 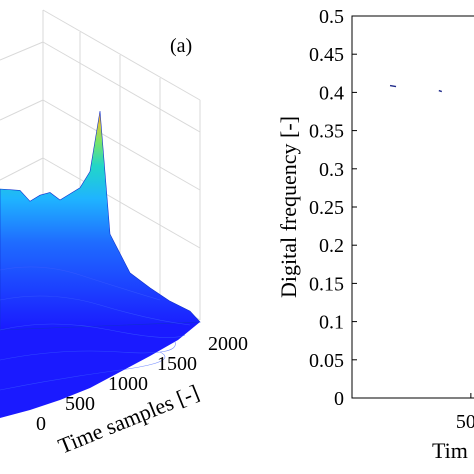 I want to click on x-tick-label: 2000, so click(x=228, y=344).